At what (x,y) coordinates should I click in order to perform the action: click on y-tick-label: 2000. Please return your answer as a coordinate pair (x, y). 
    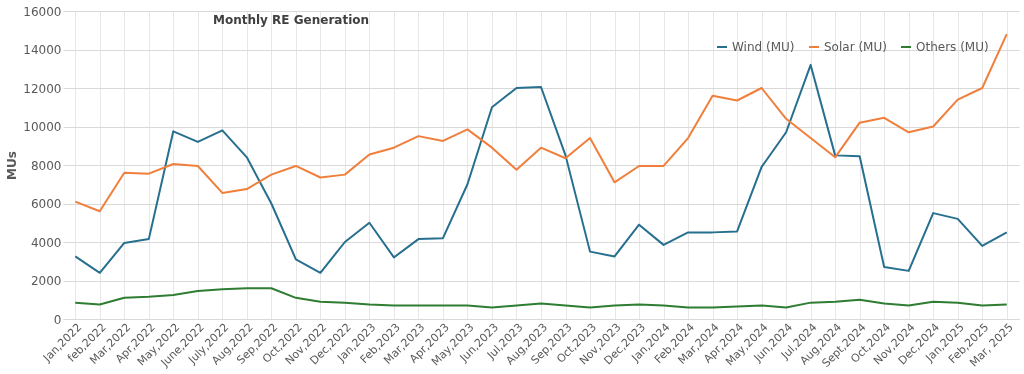
    Looking at the image, I should click on (46, 281).